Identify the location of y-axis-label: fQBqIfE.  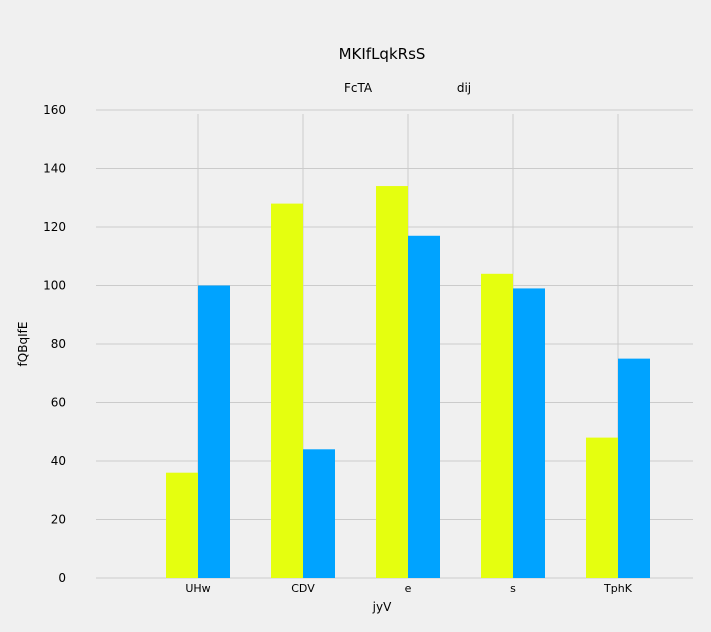
(23, 344).